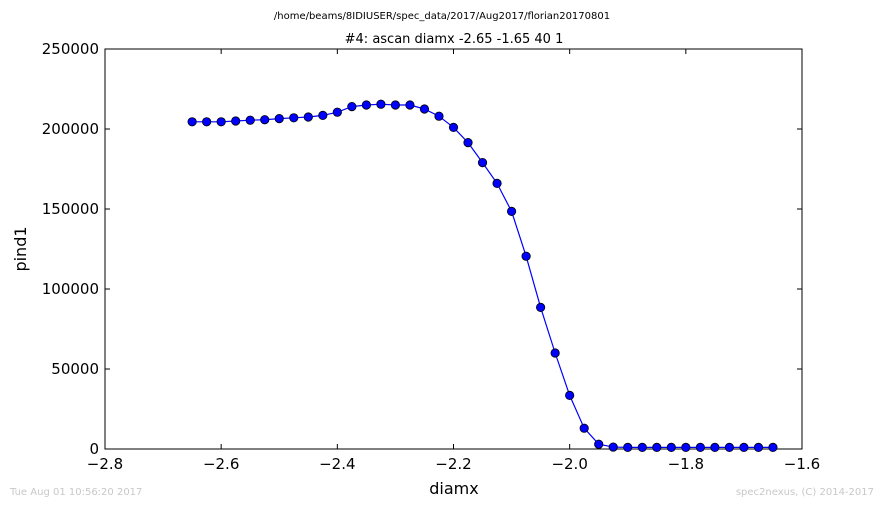 The height and width of the screenshot is (509, 884). What do you see at coordinates (20, 248) in the screenshot?
I see `y-axis-label: pind1` at bounding box center [20, 248].